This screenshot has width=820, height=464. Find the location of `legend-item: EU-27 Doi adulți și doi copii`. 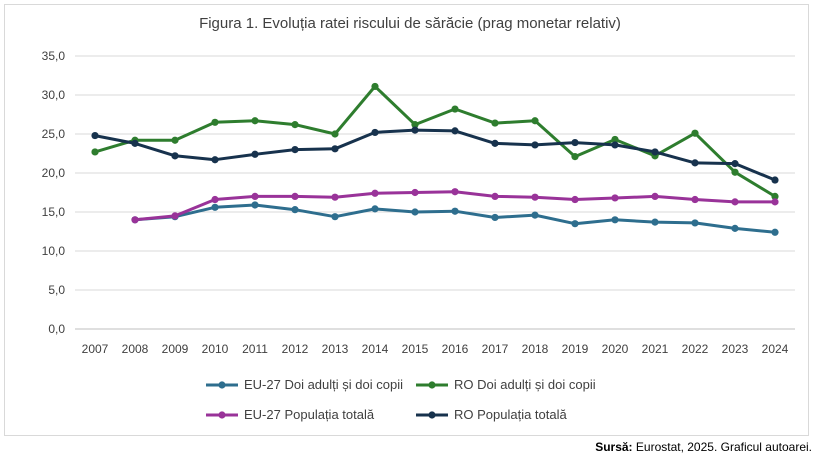

legend-item: EU-27 Doi adulți și doi copii is located at coordinates (304, 384).